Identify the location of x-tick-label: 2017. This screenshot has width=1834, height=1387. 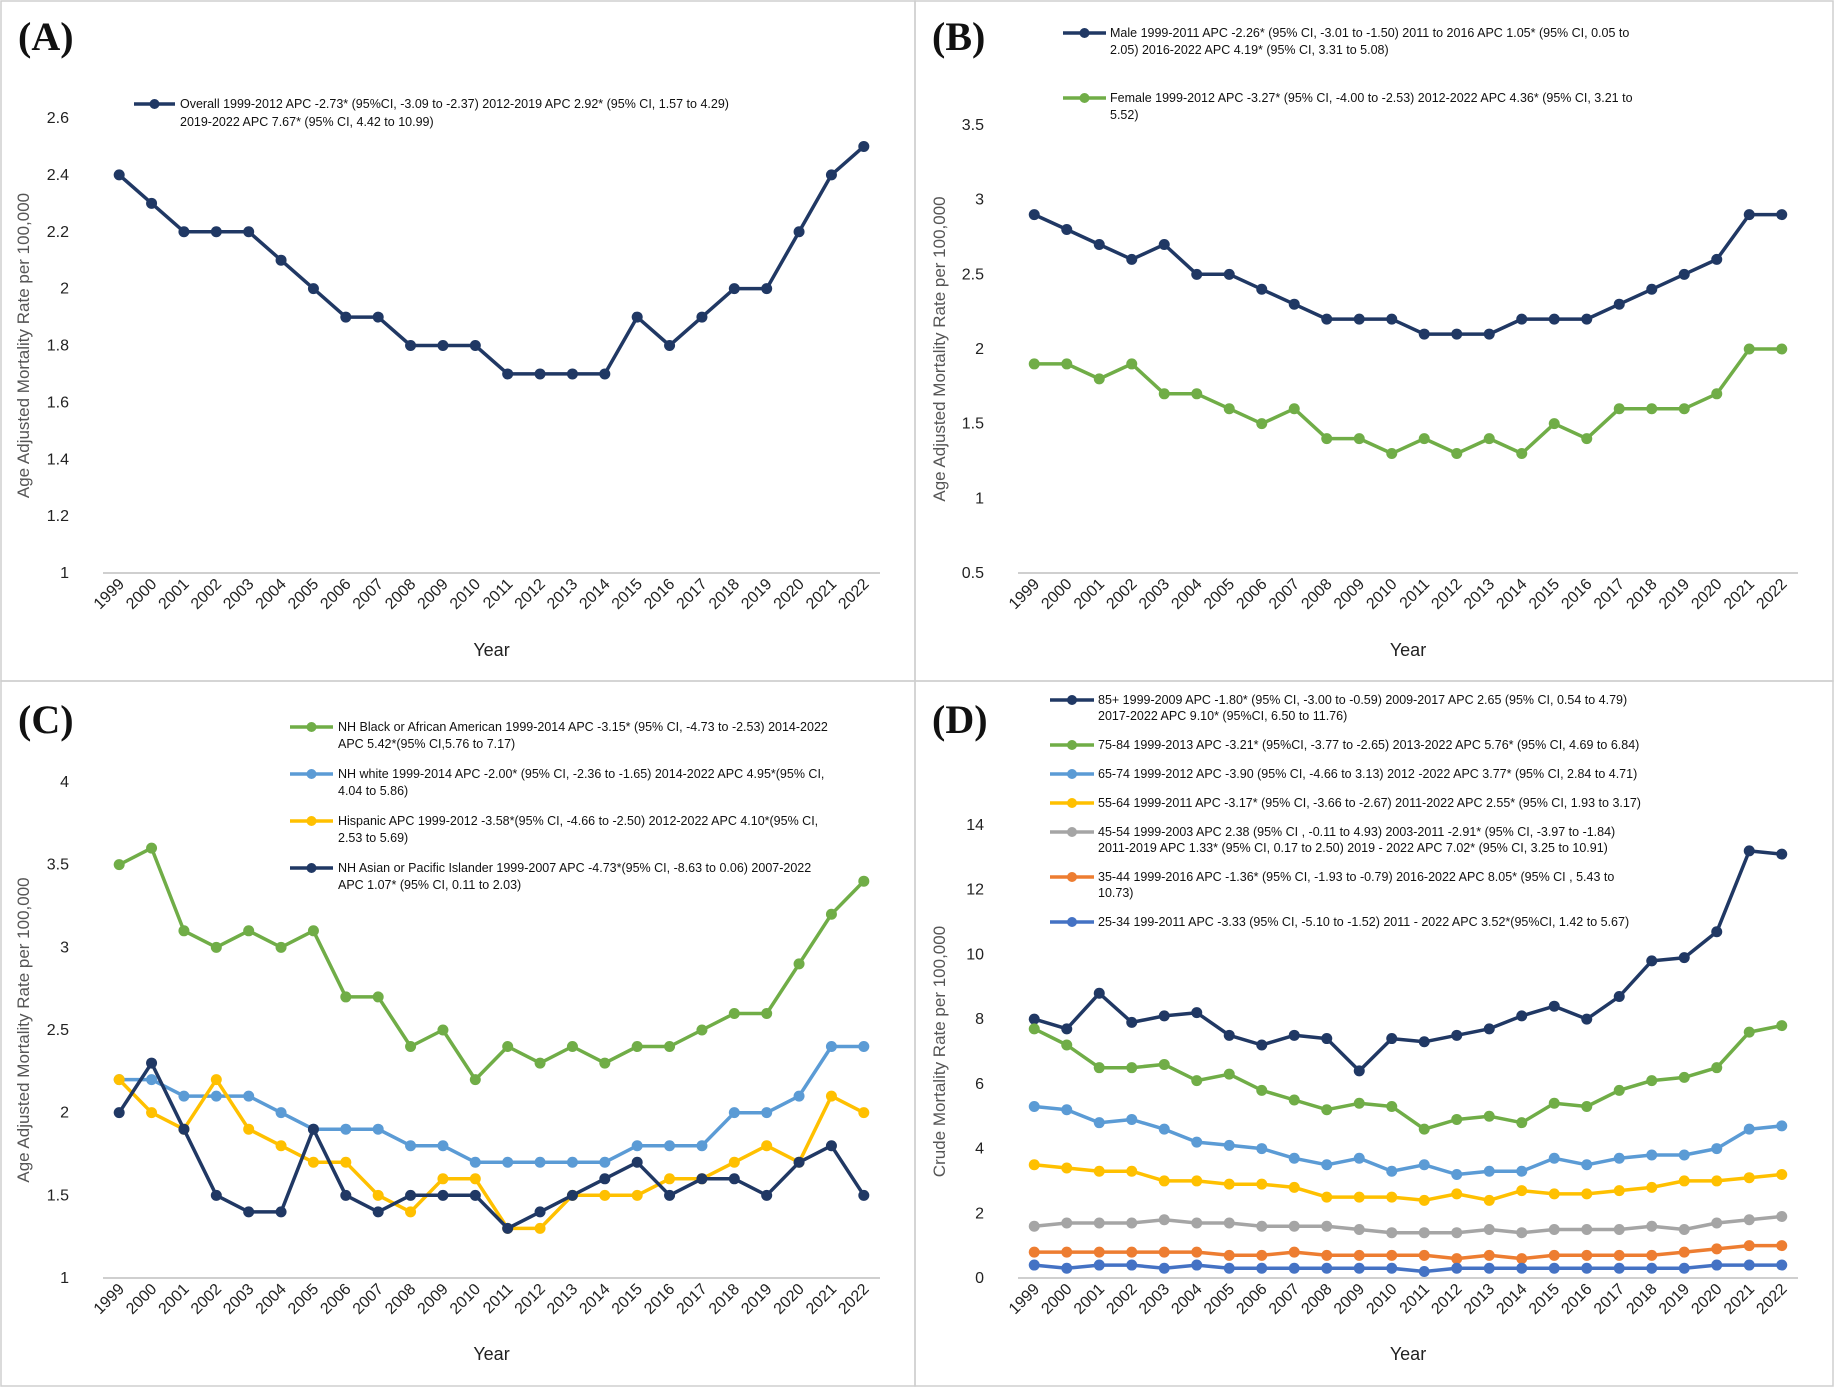
(692, 594).